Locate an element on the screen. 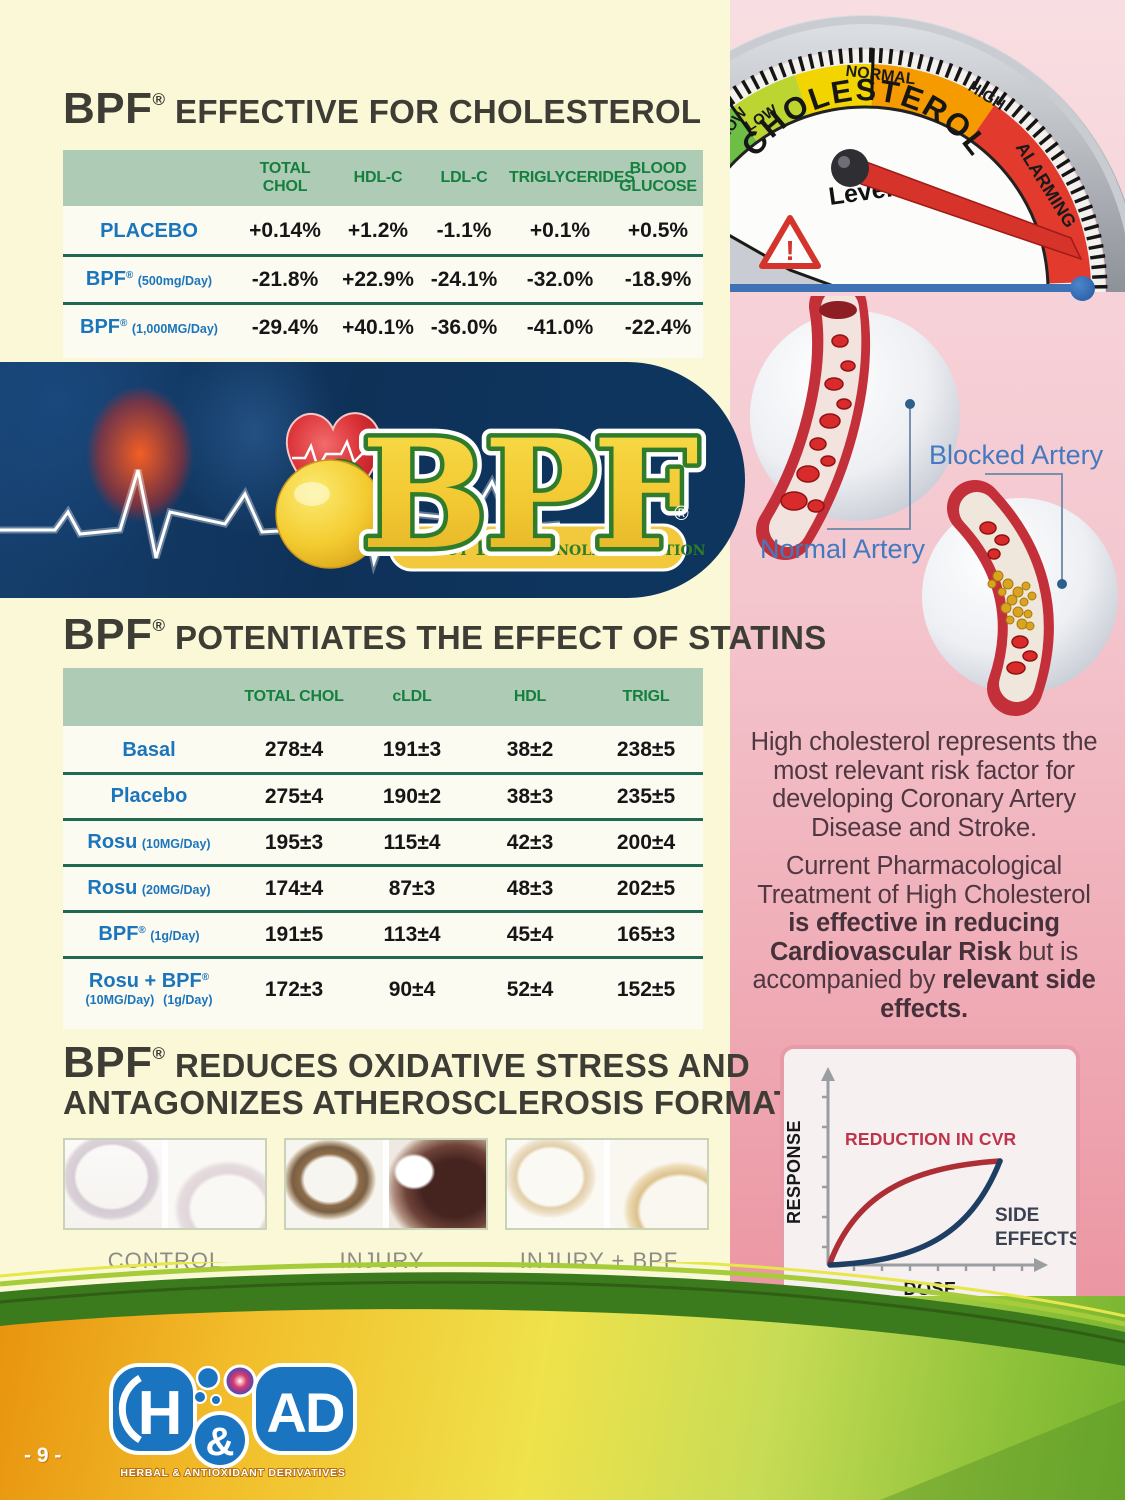 This screenshot has height=1500, width=1125. side-effects-curve is located at coordinates (915, 1213).